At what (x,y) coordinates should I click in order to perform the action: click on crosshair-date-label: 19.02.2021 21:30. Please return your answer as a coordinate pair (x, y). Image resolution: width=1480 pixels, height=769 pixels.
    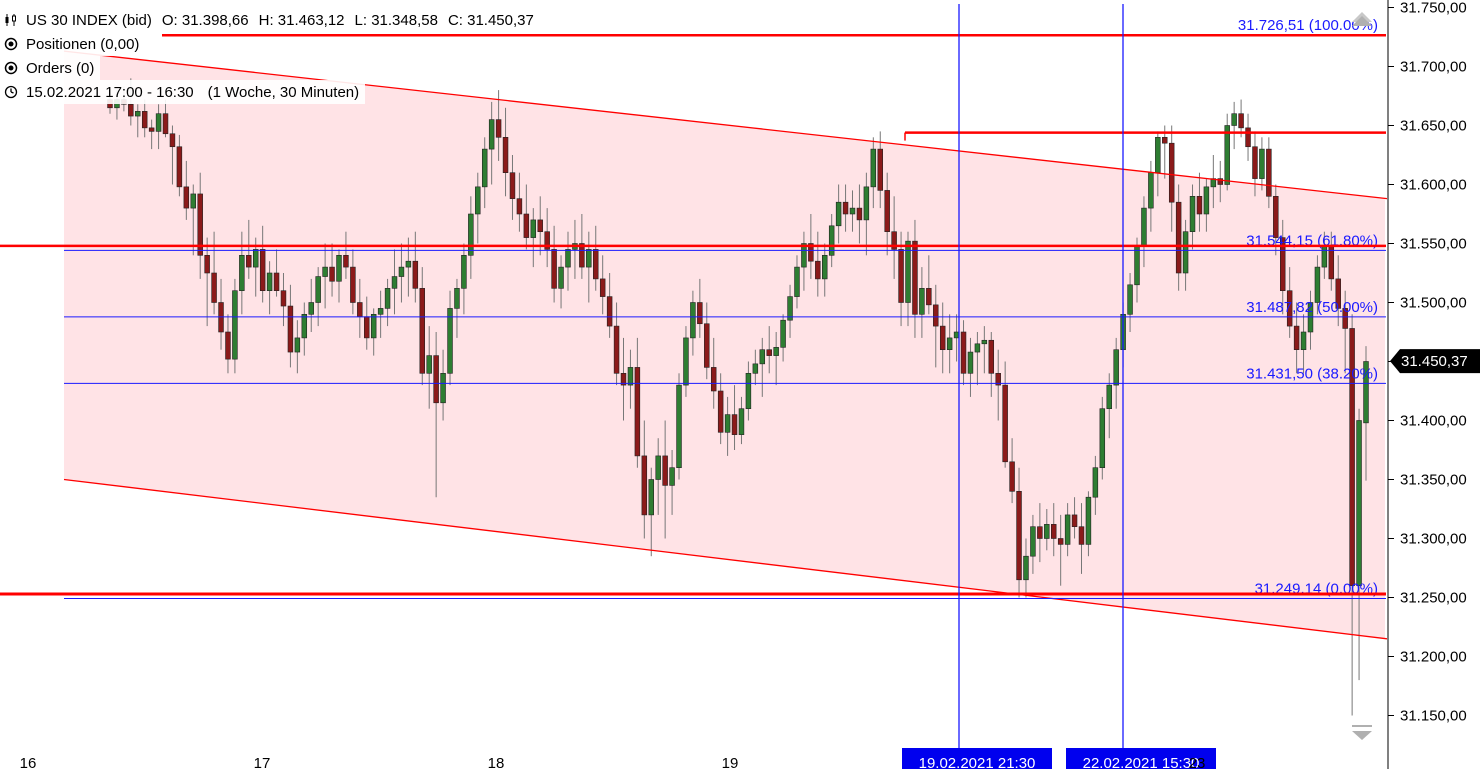
    Looking at the image, I should click on (977, 762).